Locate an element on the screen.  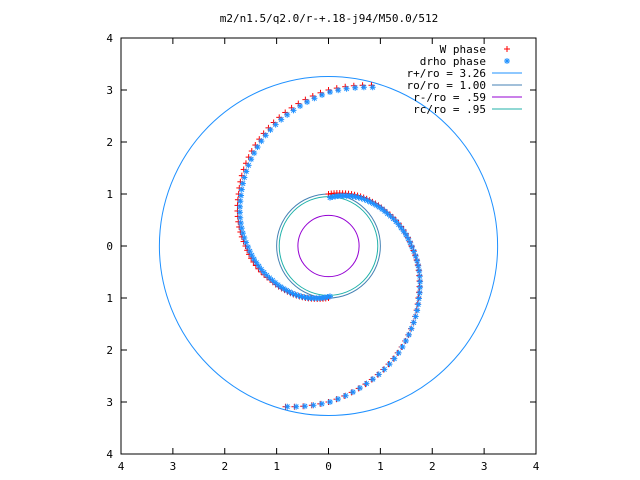
legend-asterisk-marker is located at coordinates (507, 61).